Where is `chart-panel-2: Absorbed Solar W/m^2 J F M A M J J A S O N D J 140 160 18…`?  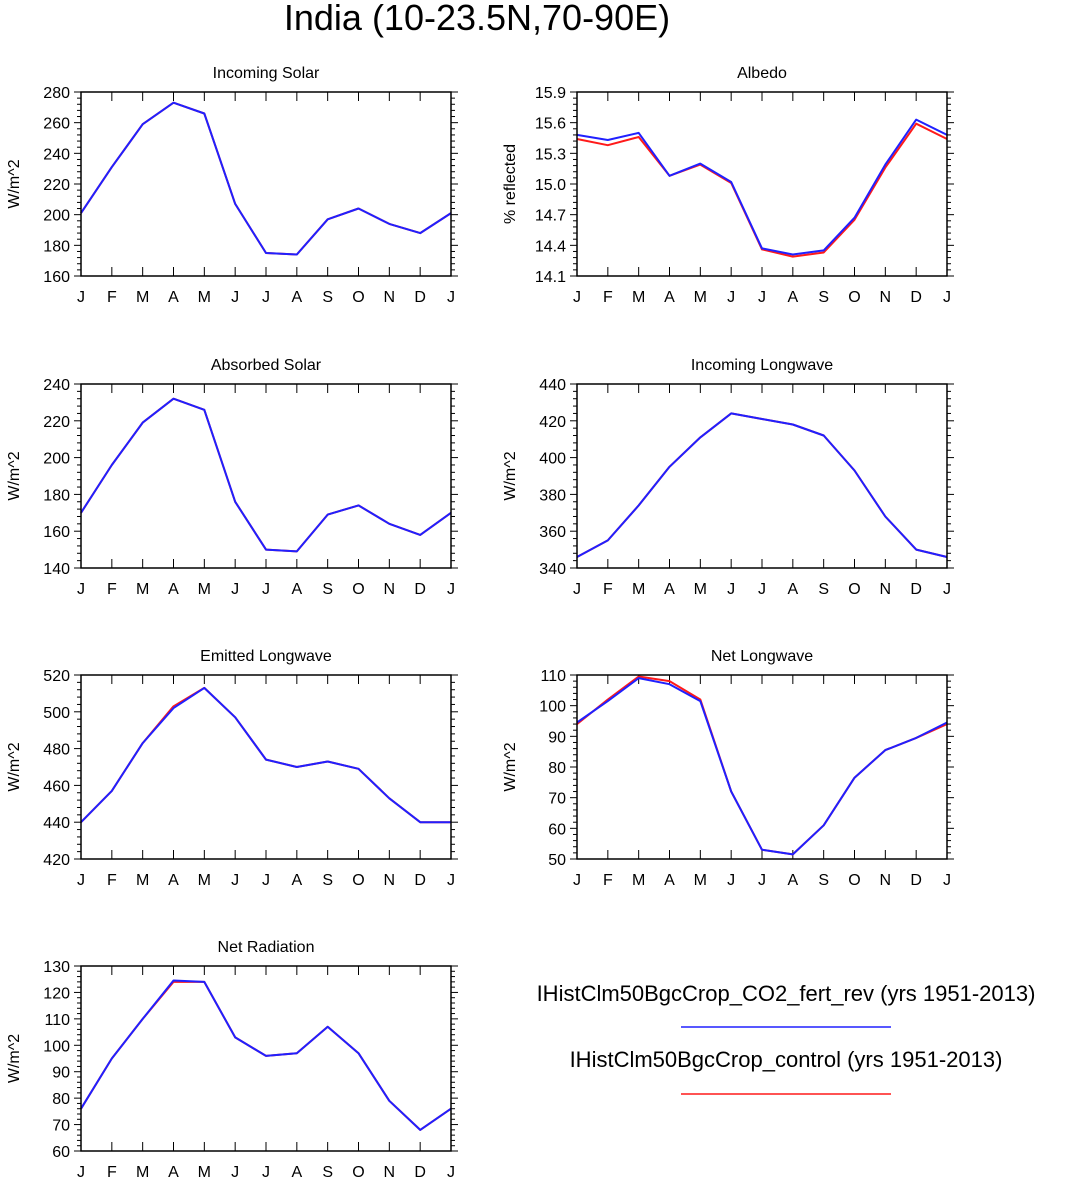
chart-panel-2: Absorbed Solar W/m^2 J F M A M J J A S O N D J 140 160 18… is located at coordinates (232, 477).